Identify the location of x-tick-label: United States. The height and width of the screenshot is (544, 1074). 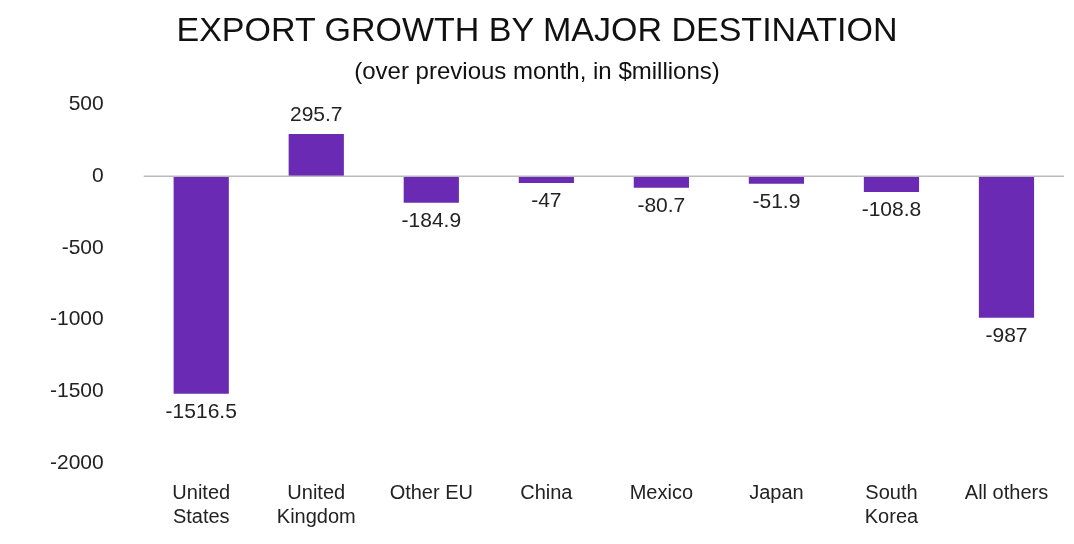
(201, 503).